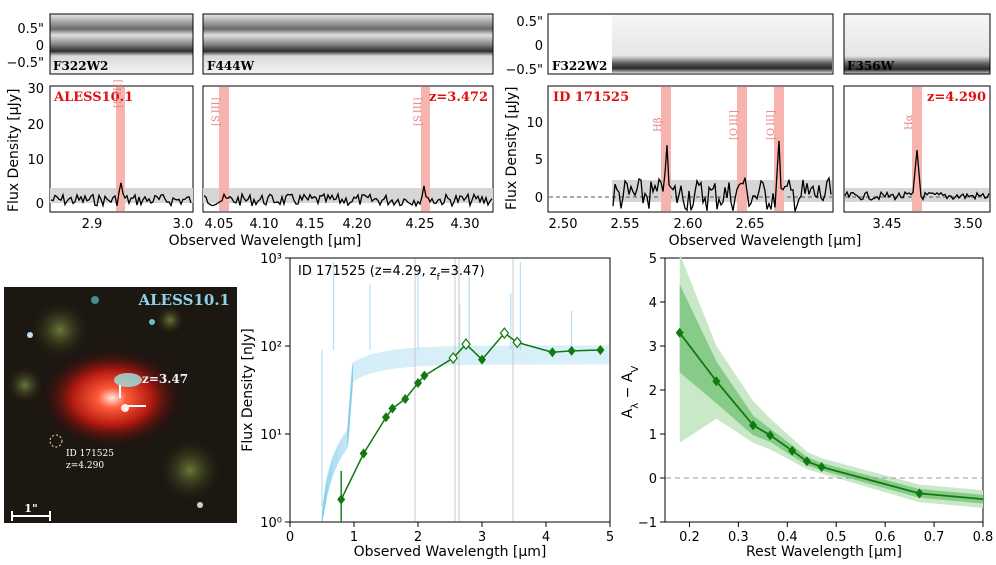  Describe the element at coordinates (591, 97) in the screenshot. I see `source-label: ID 171525` at that location.